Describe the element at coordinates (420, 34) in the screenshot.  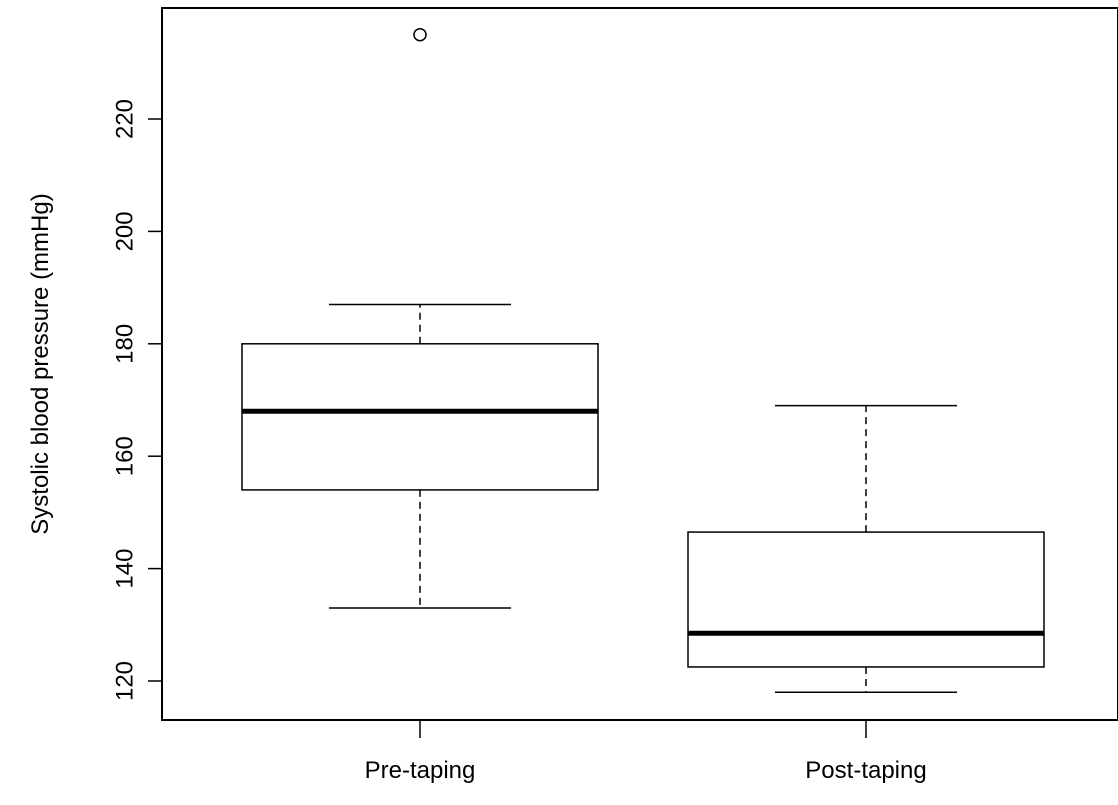
I see `outlier-point` at that location.